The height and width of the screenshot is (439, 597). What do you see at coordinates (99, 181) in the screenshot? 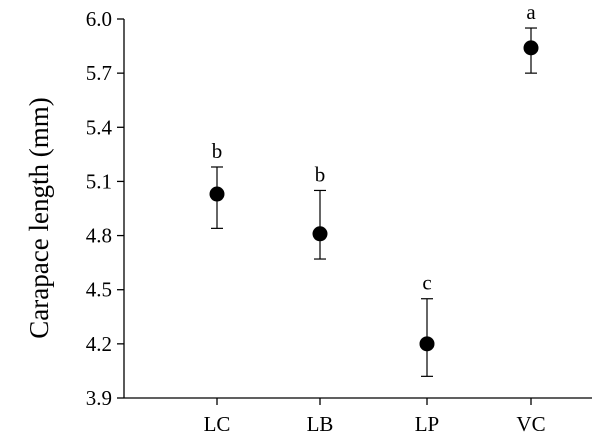
I see `y-tick-label: 5.1` at bounding box center [99, 181].